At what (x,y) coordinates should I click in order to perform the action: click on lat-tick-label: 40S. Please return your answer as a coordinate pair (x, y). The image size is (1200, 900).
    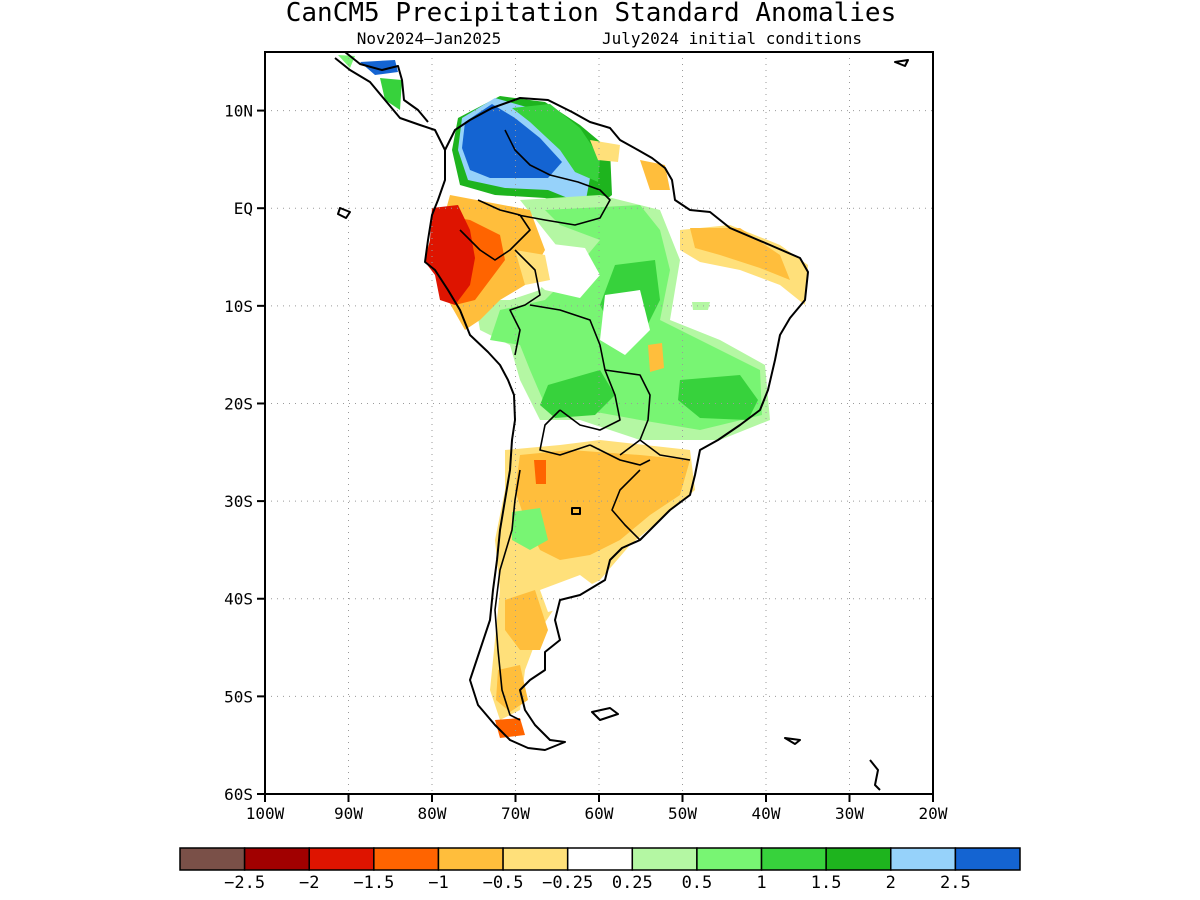
    Looking at the image, I should click on (238, 599).